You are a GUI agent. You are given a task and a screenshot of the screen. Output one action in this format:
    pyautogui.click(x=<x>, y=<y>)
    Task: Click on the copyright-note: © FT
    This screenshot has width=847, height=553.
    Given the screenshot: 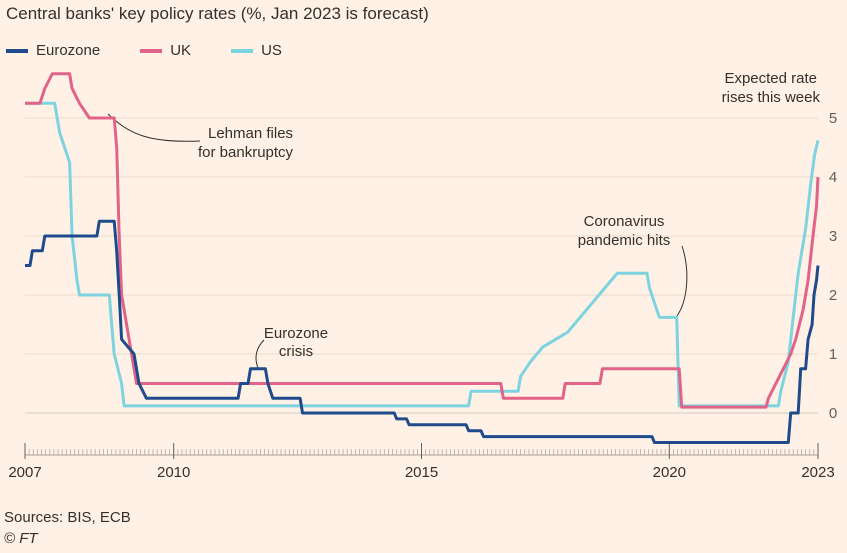 What is the action you would take?
    pyautogui.click(x=21, y=538)
    